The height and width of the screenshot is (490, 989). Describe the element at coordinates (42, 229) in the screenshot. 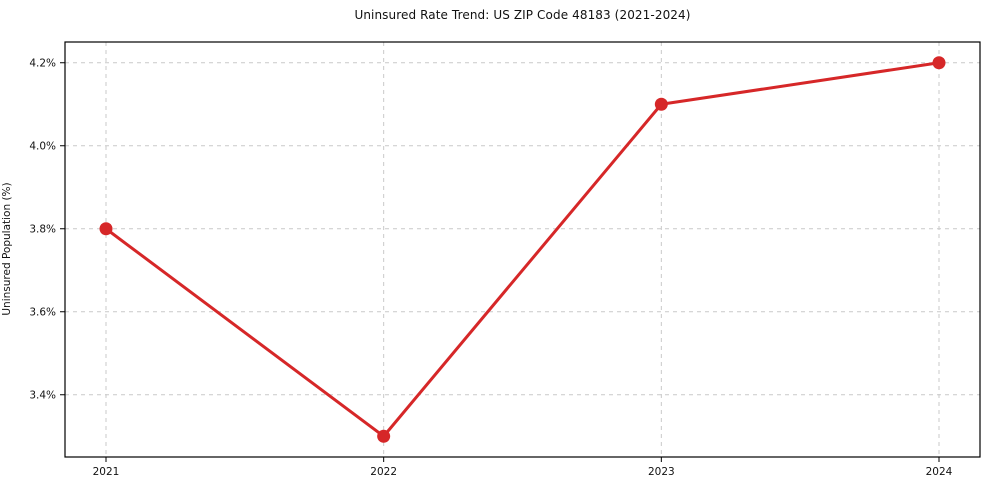

I see `y-tick-label: 3.8%` at that location.